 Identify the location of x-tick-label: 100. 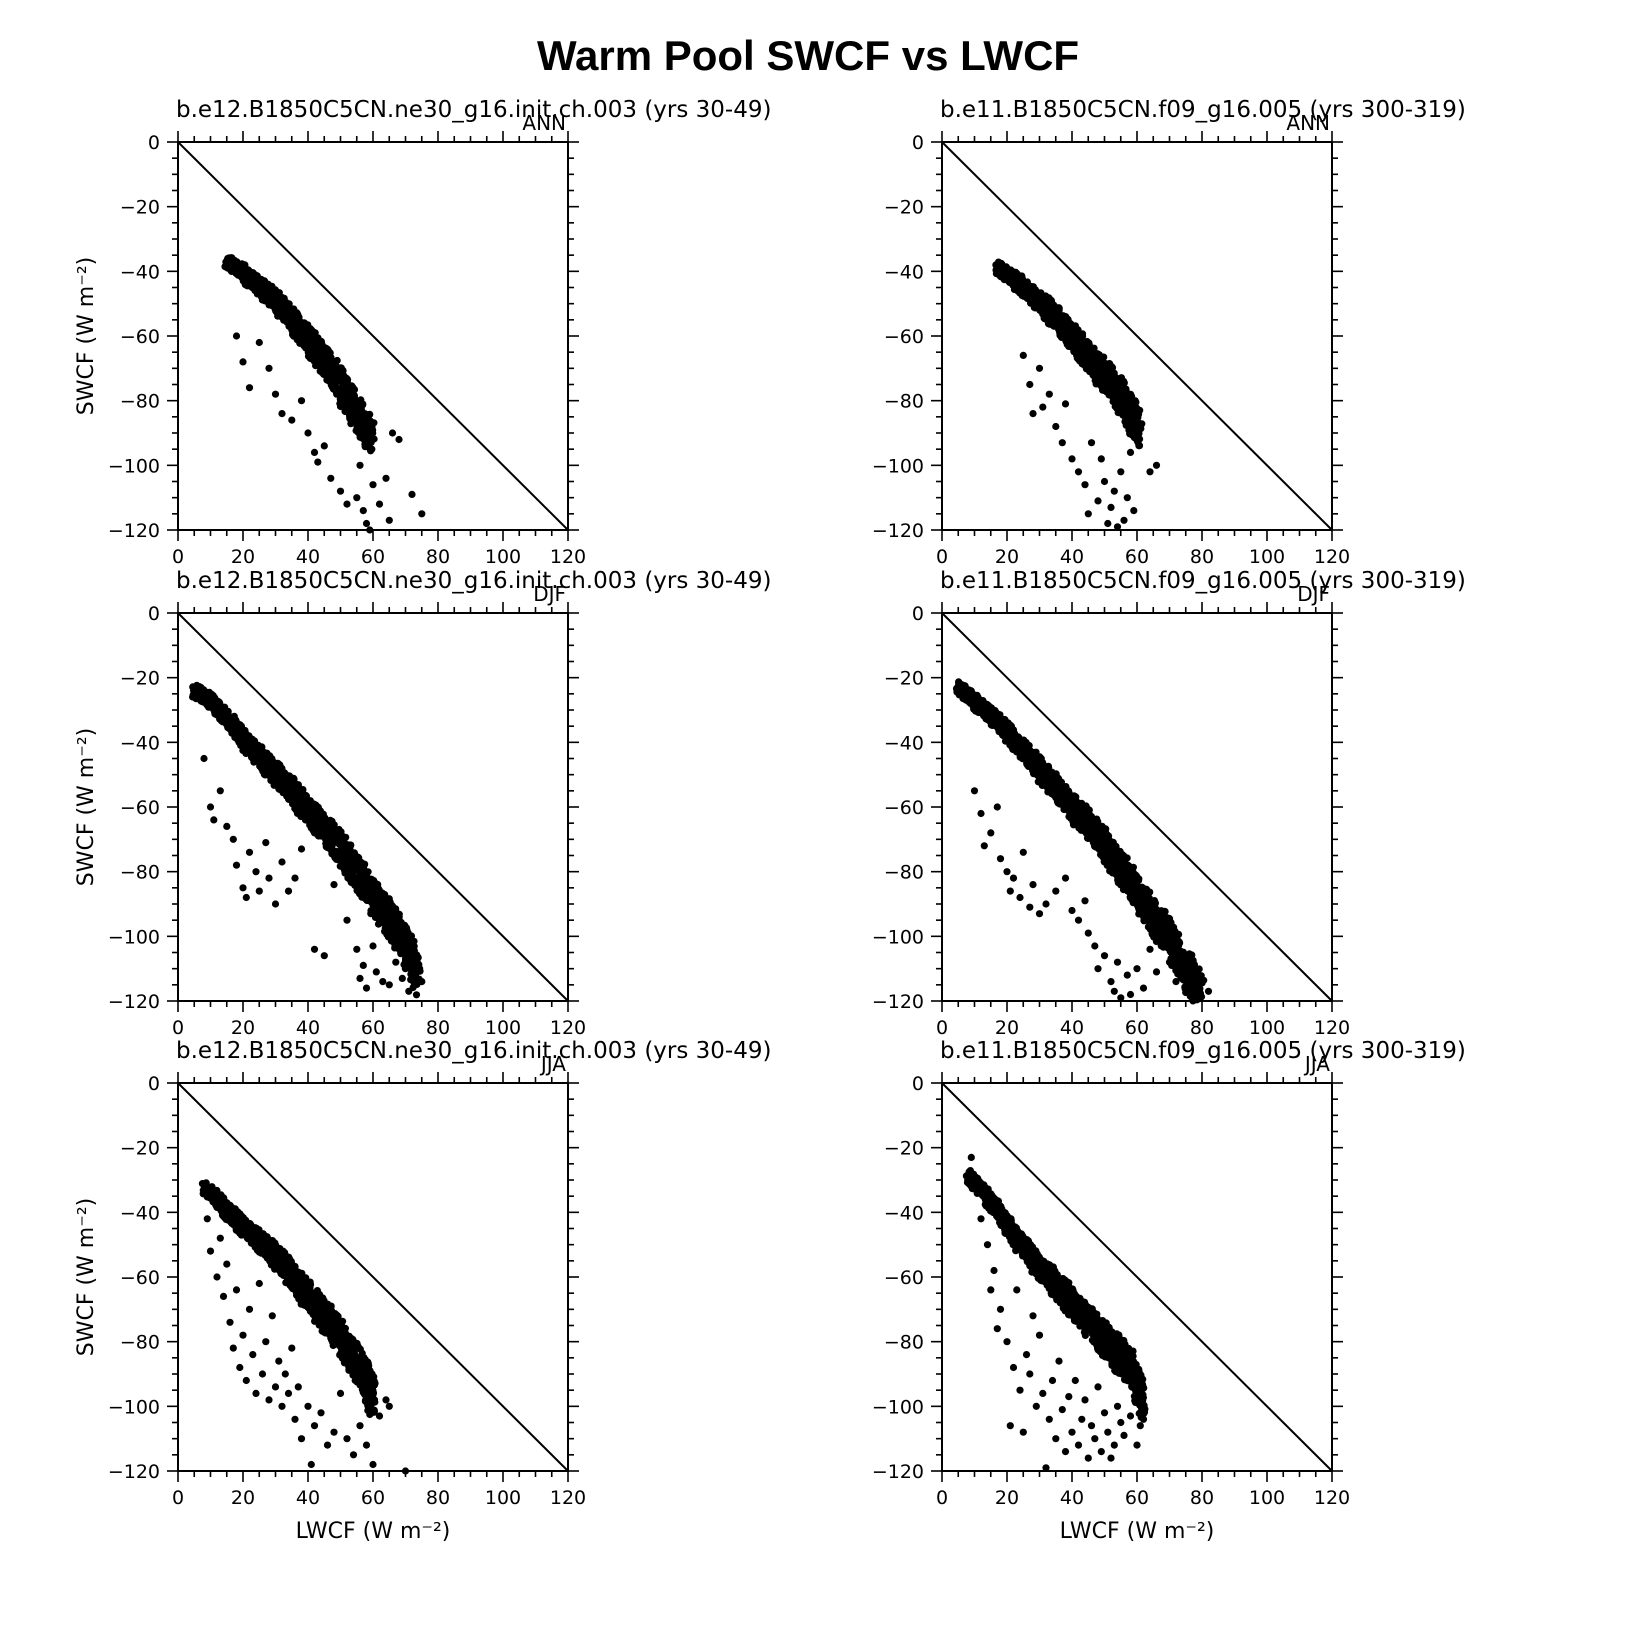
(1267, 1028).